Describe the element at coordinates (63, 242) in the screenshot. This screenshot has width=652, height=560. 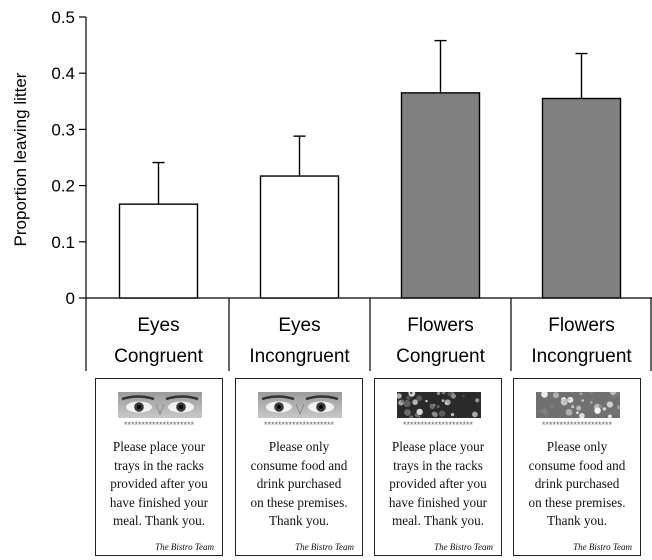
I see `y-tick-label: 0.1` at that location.